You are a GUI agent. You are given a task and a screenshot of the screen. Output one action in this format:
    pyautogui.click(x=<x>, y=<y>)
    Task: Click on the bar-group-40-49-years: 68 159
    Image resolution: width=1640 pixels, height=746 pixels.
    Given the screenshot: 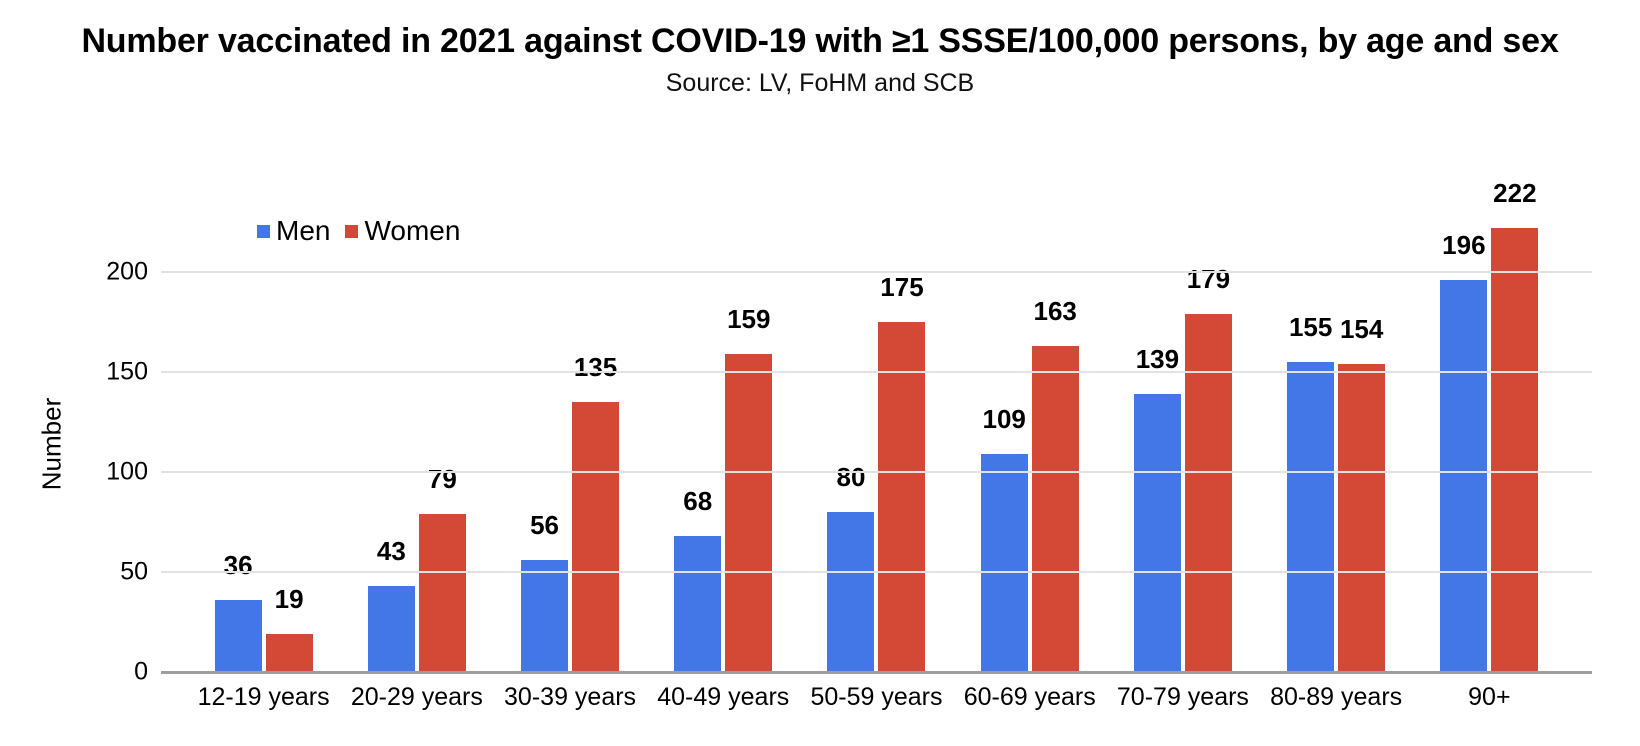 What is the action you would take?
    pyautogui.click(x=723, y=472)
    